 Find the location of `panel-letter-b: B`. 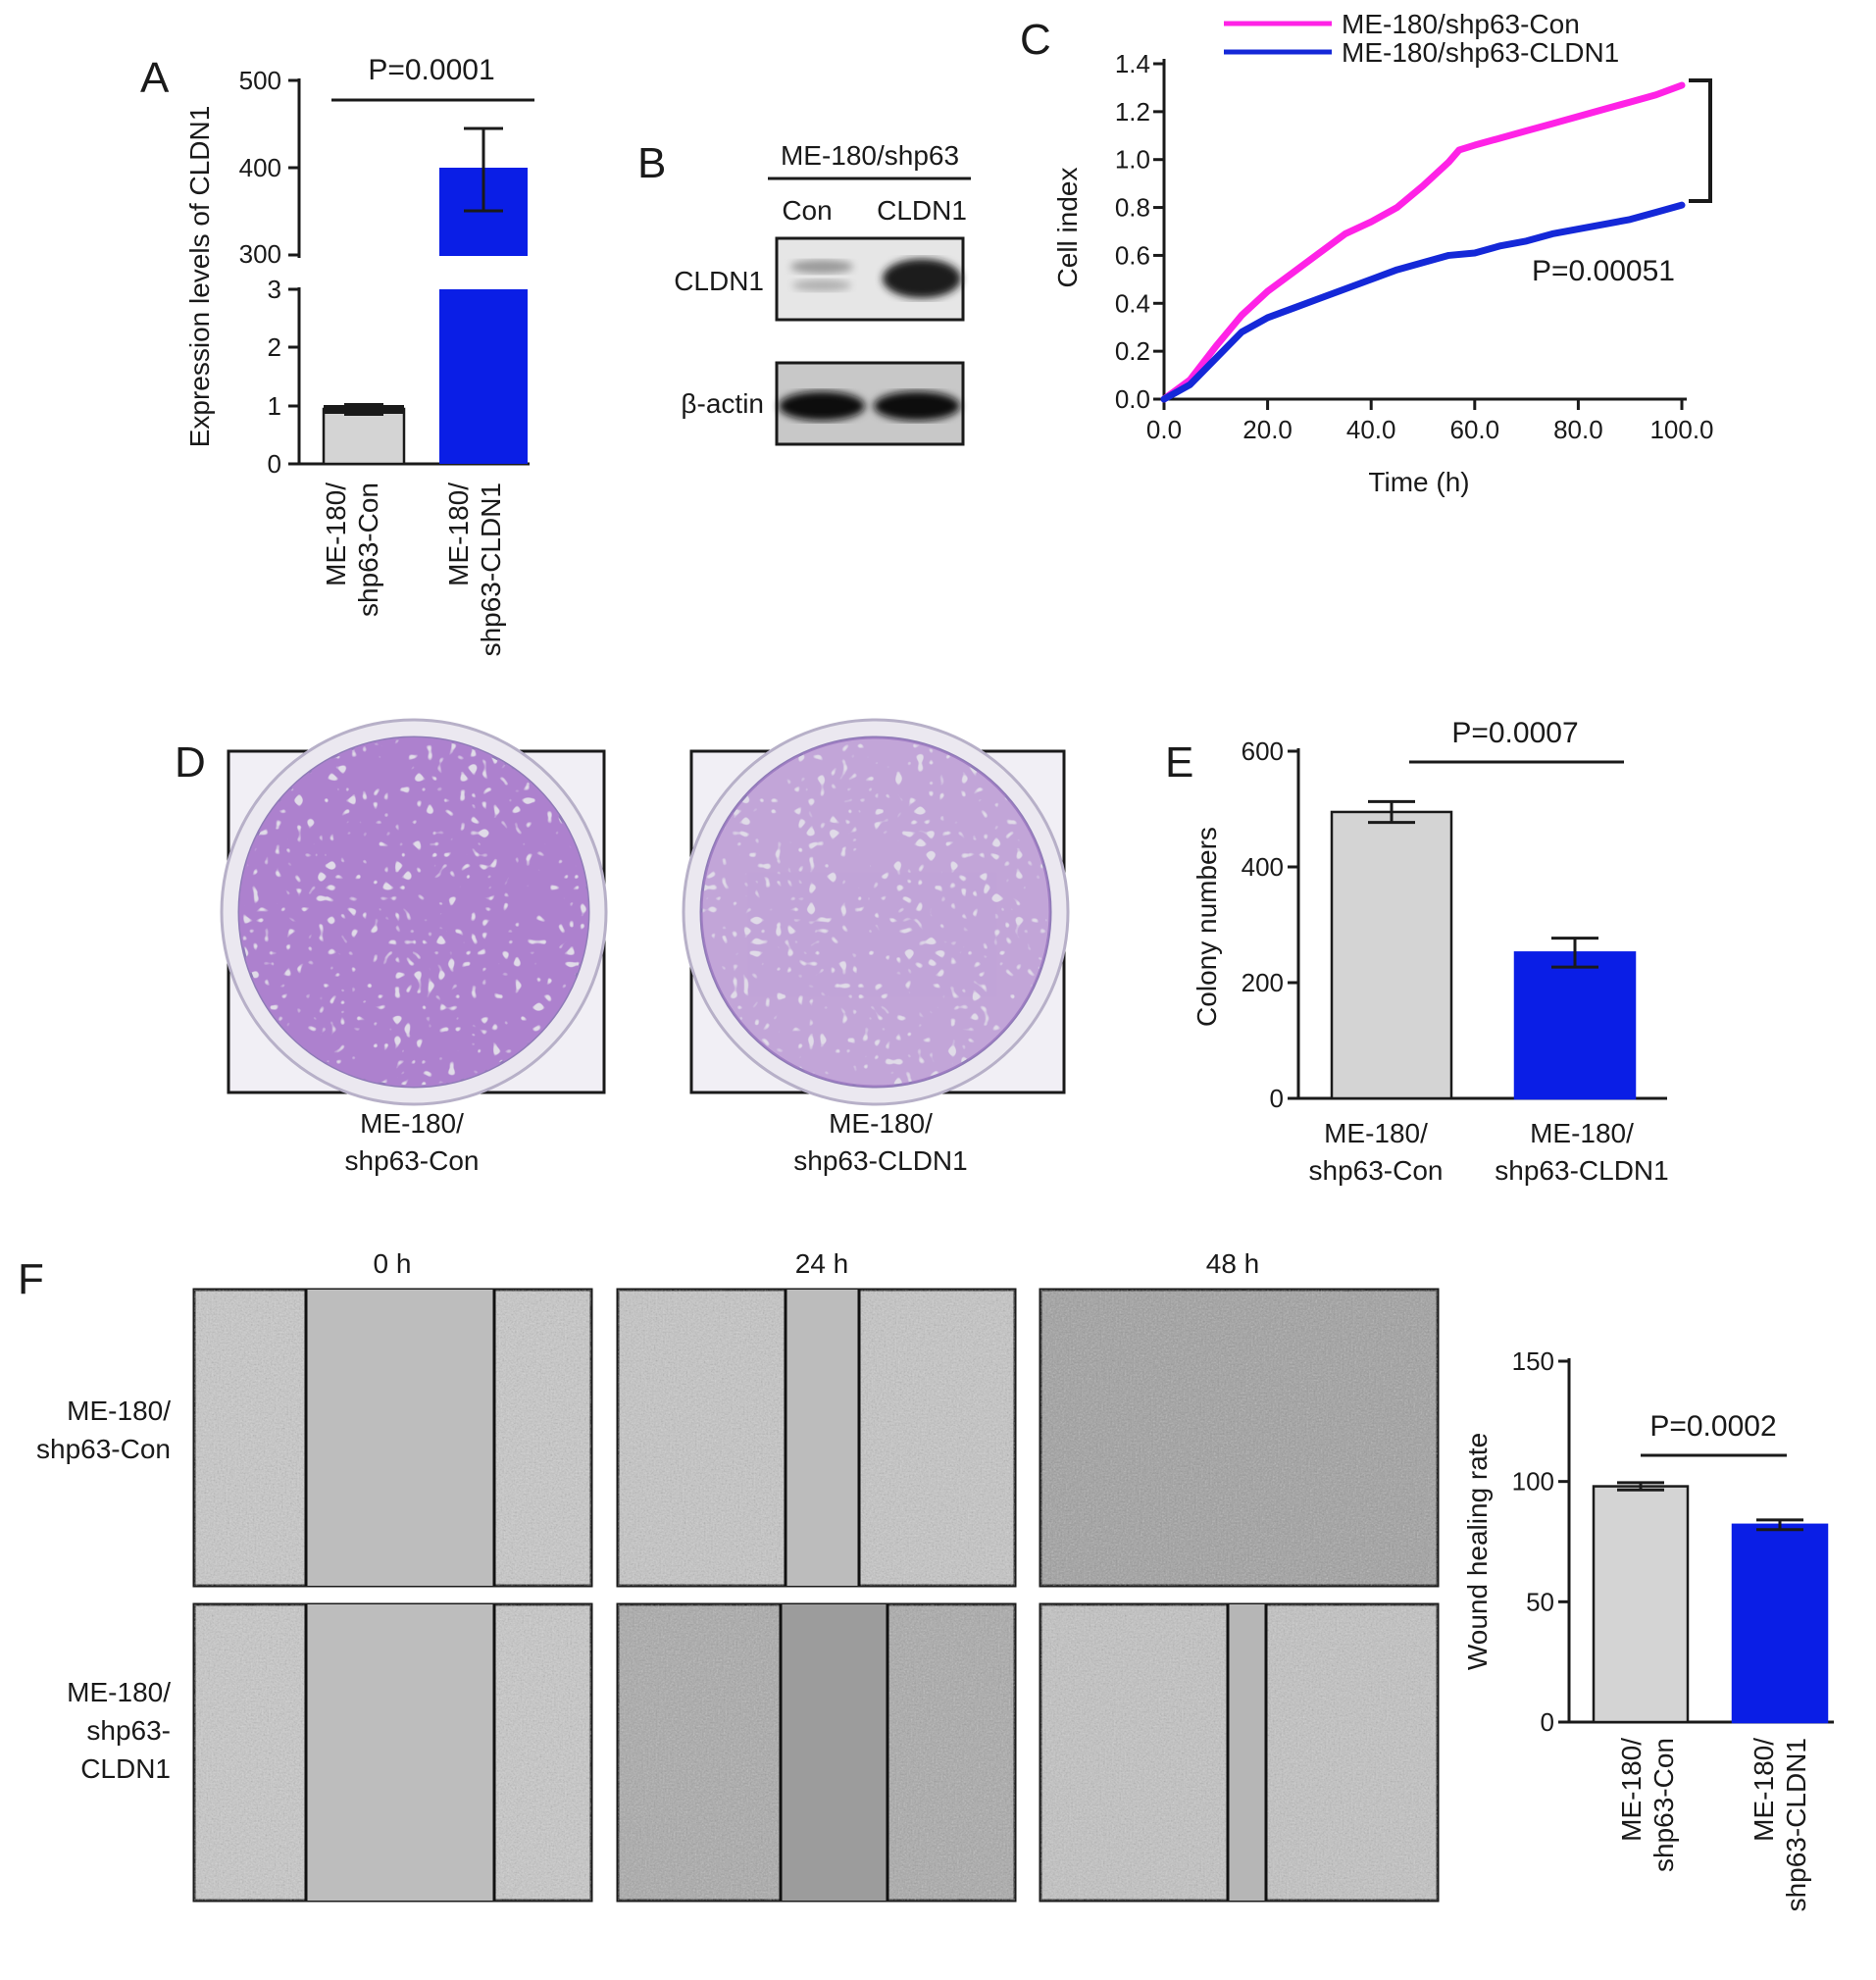

panel-letter-b: B is located at coordinates (651, 163).